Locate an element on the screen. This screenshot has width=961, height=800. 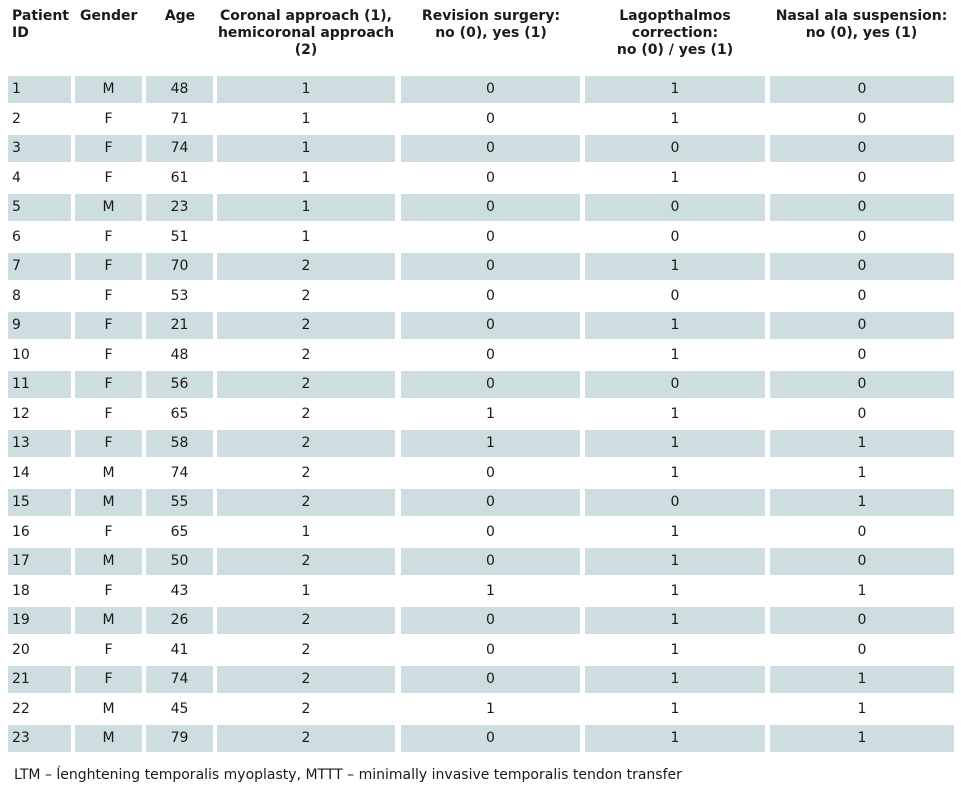
table-row: 21 F 74 2 0 1 1 is located at coordinates (481, 679).